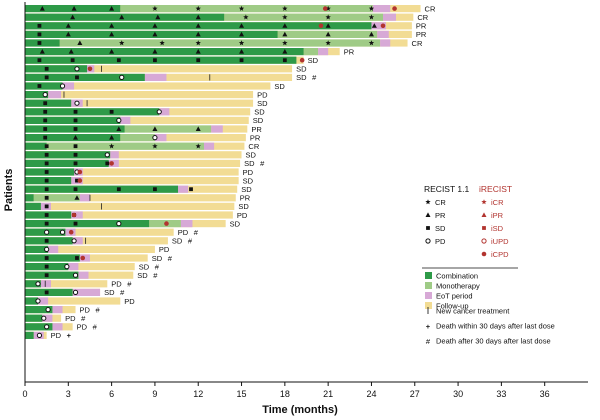 Image resolution: width=600 pixels, height=420 pixels. What do you see at coordinates (24, 394) in the screenshot?
I see `x-tick-label: 0` at bounding box center [24, 394].